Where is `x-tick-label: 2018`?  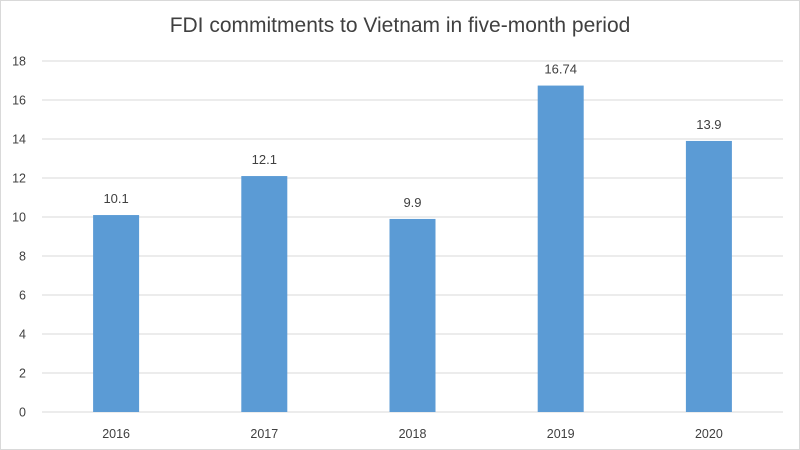
x-tick-label: 2018 is located at coordinates (413, 434).